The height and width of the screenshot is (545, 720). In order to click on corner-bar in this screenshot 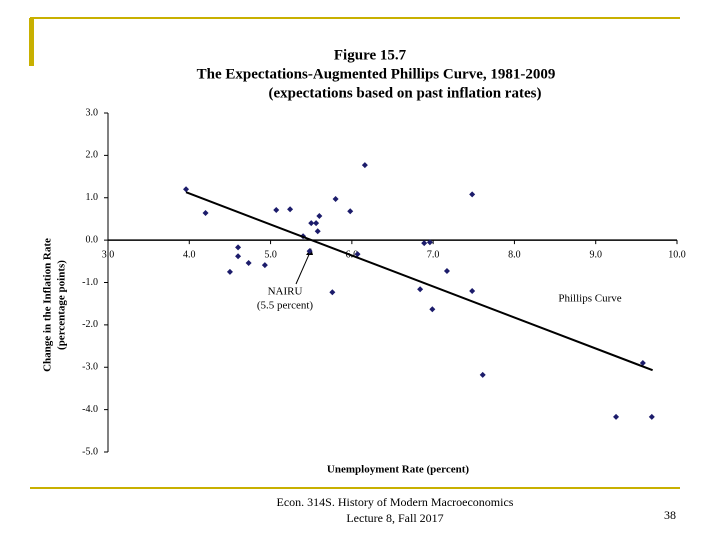, I will do `click(31, 42)`.